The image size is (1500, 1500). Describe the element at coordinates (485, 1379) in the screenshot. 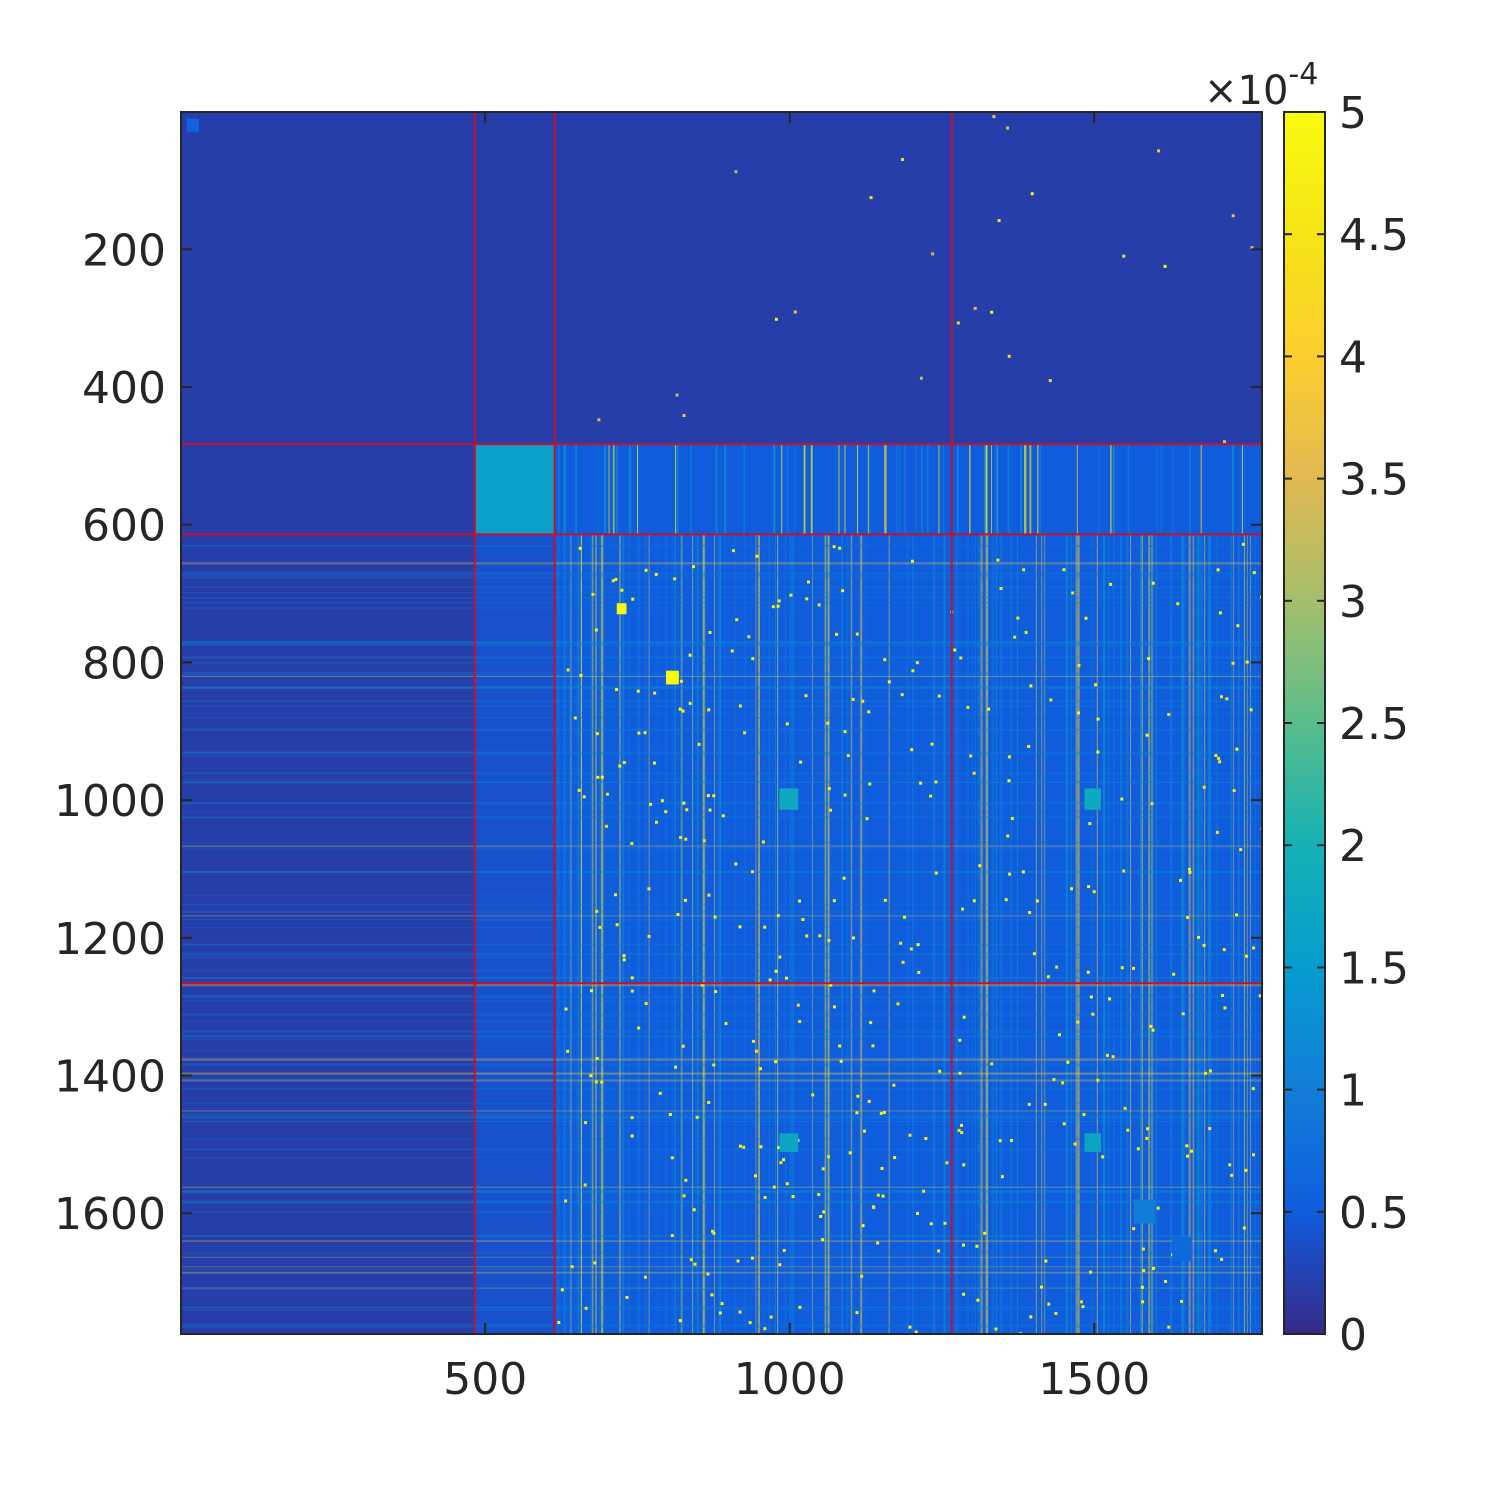

I see `x-tick-label: 500` at that location.